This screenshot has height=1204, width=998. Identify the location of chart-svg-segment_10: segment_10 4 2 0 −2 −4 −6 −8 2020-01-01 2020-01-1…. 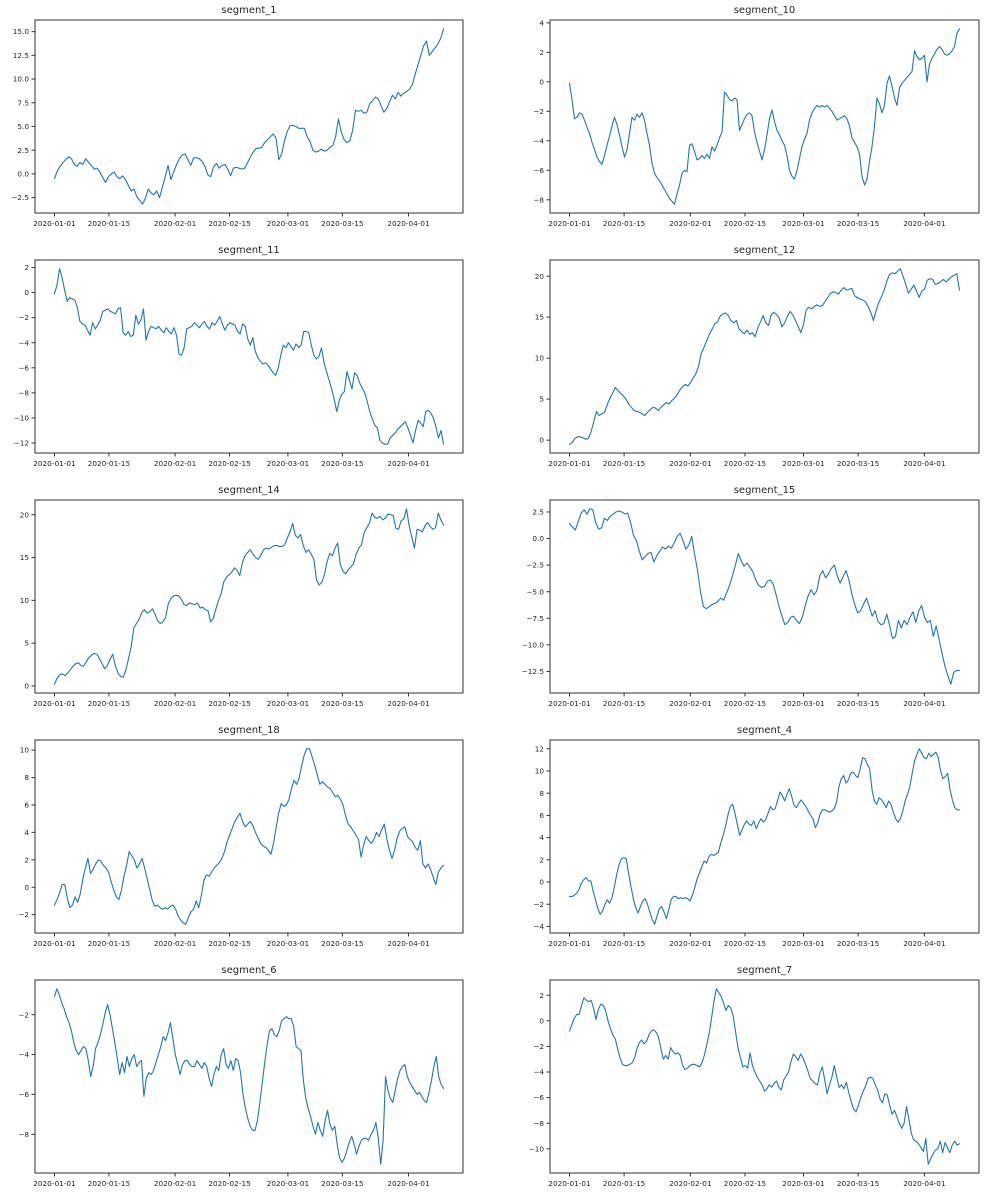
(756, 116).